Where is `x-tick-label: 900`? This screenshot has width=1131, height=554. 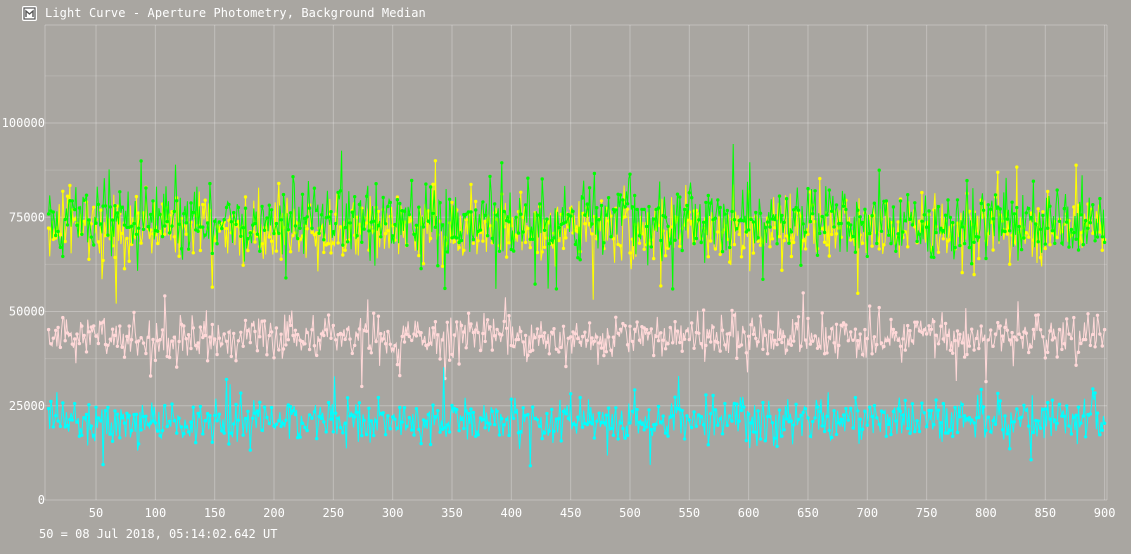
x-tick-label: 900 is located at coordinates (1105, 513).